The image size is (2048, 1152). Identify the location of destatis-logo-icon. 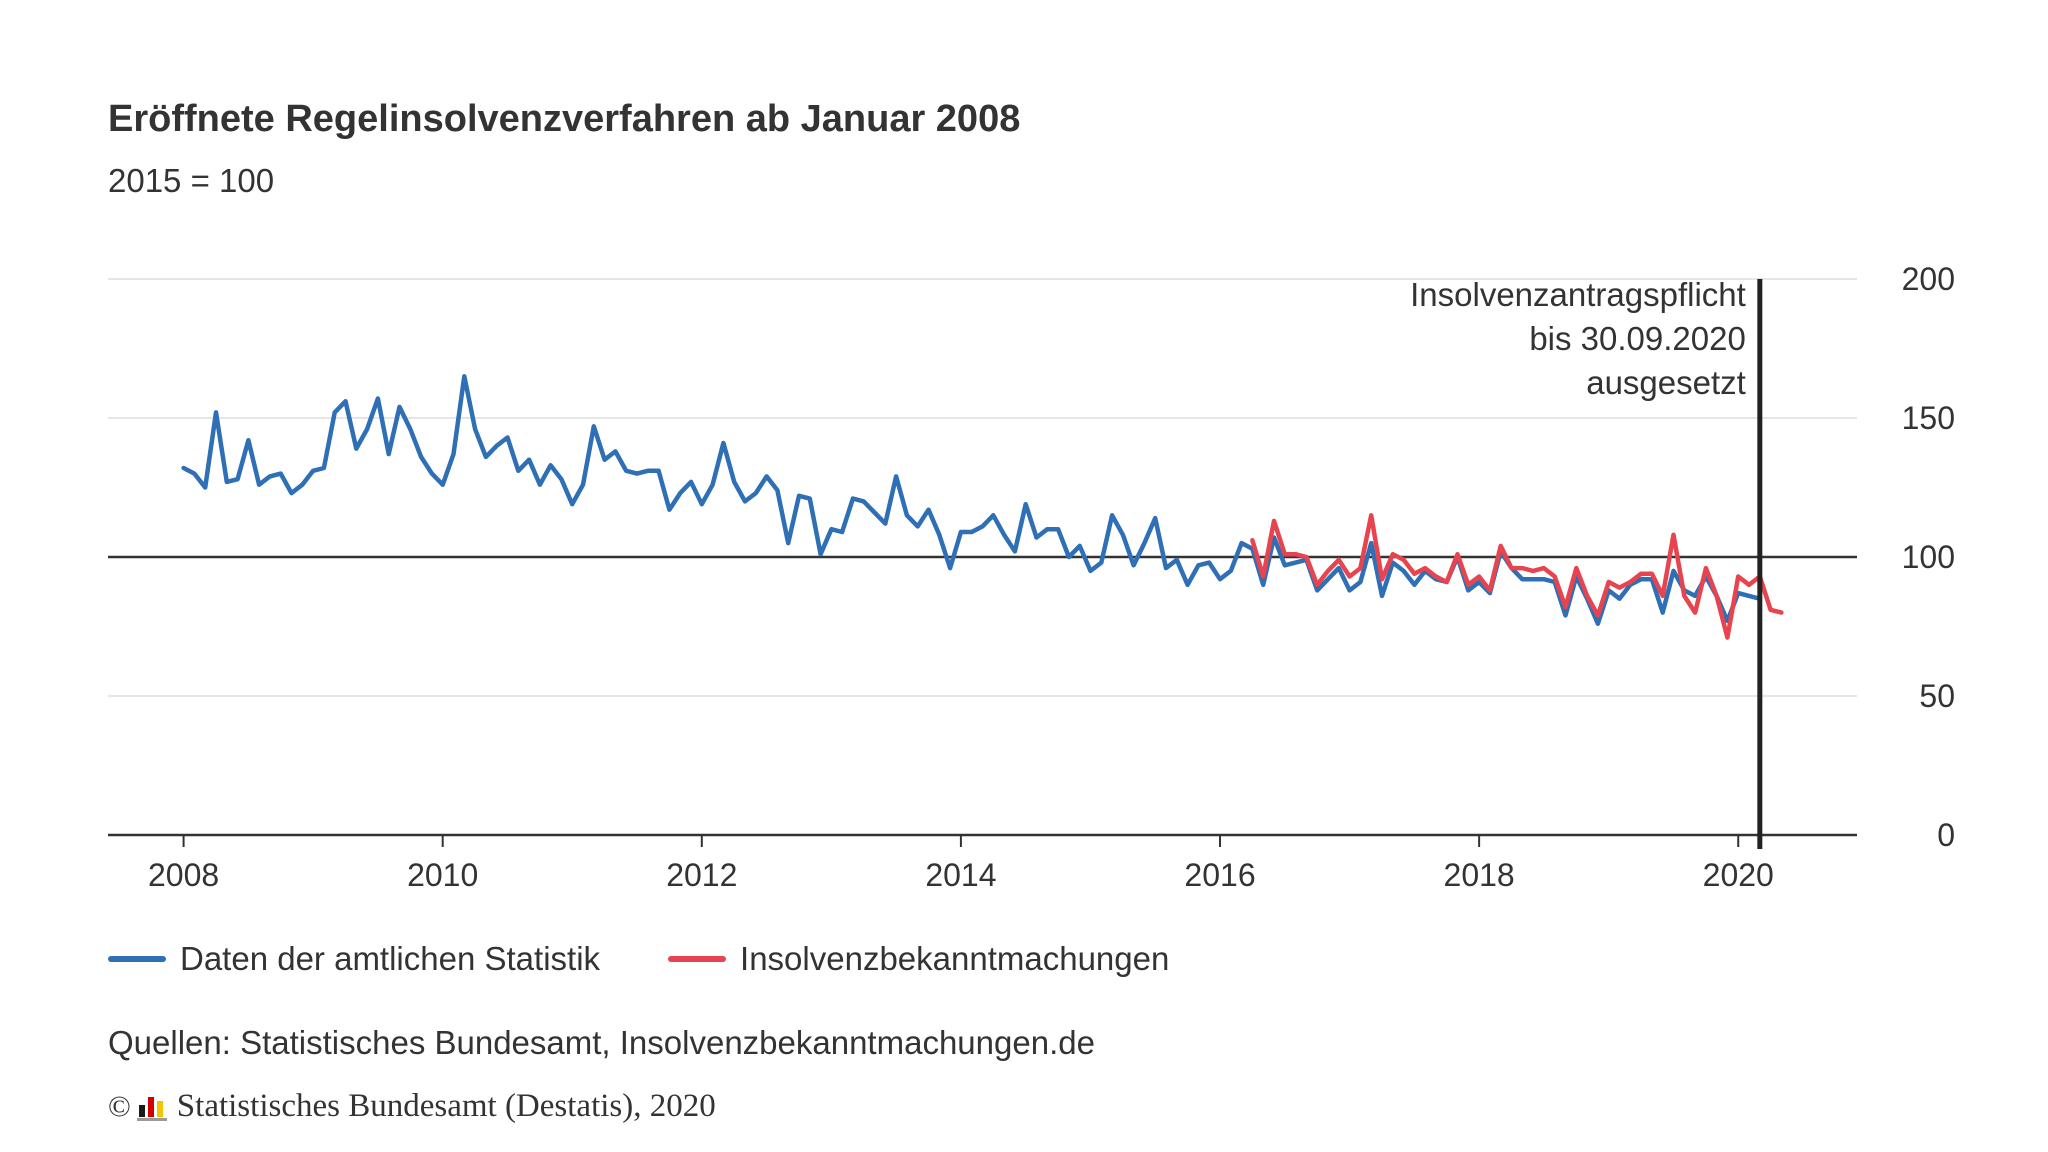
(151, 1107).